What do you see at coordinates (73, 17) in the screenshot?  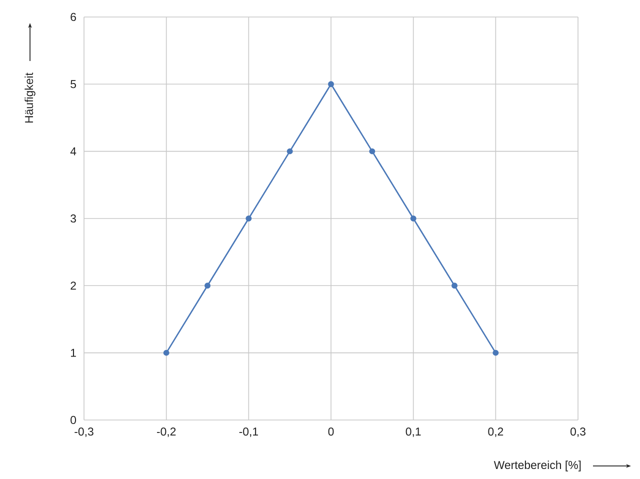 I see `y-tick-label: 6` at bounding box center [73, 17].